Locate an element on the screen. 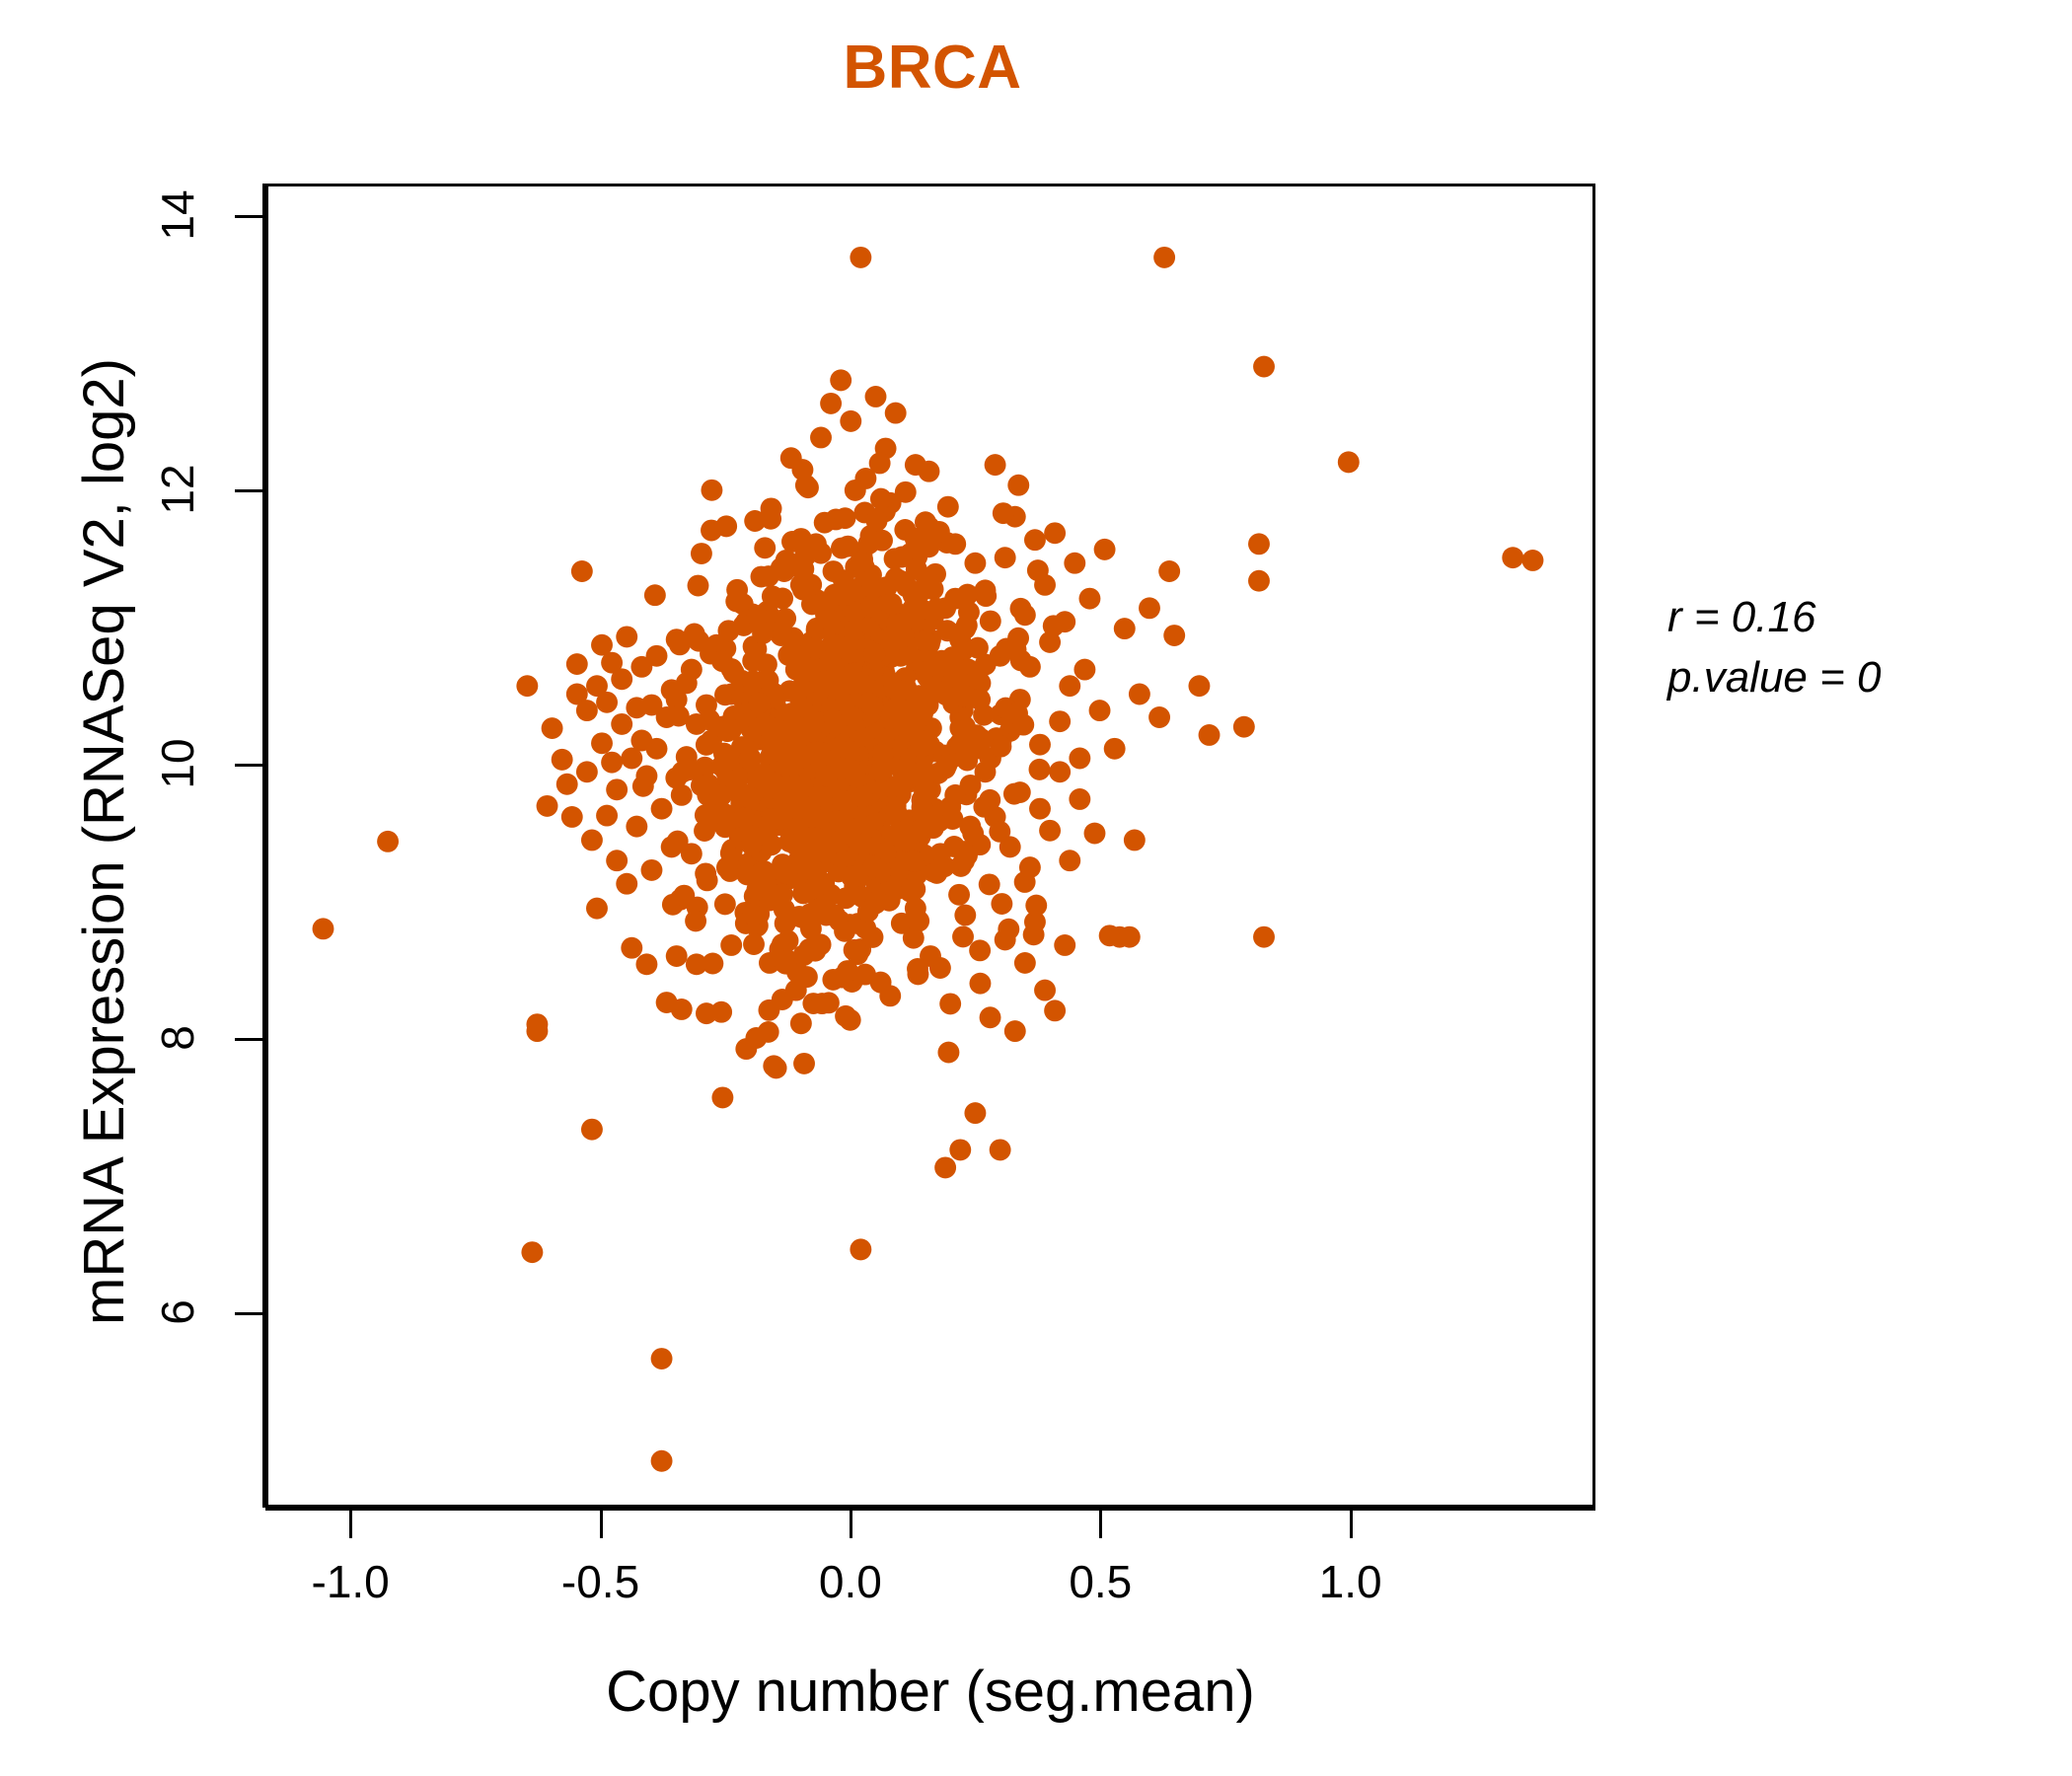  x-tick-label: -1.0 is located at coordinates (351, 1581).